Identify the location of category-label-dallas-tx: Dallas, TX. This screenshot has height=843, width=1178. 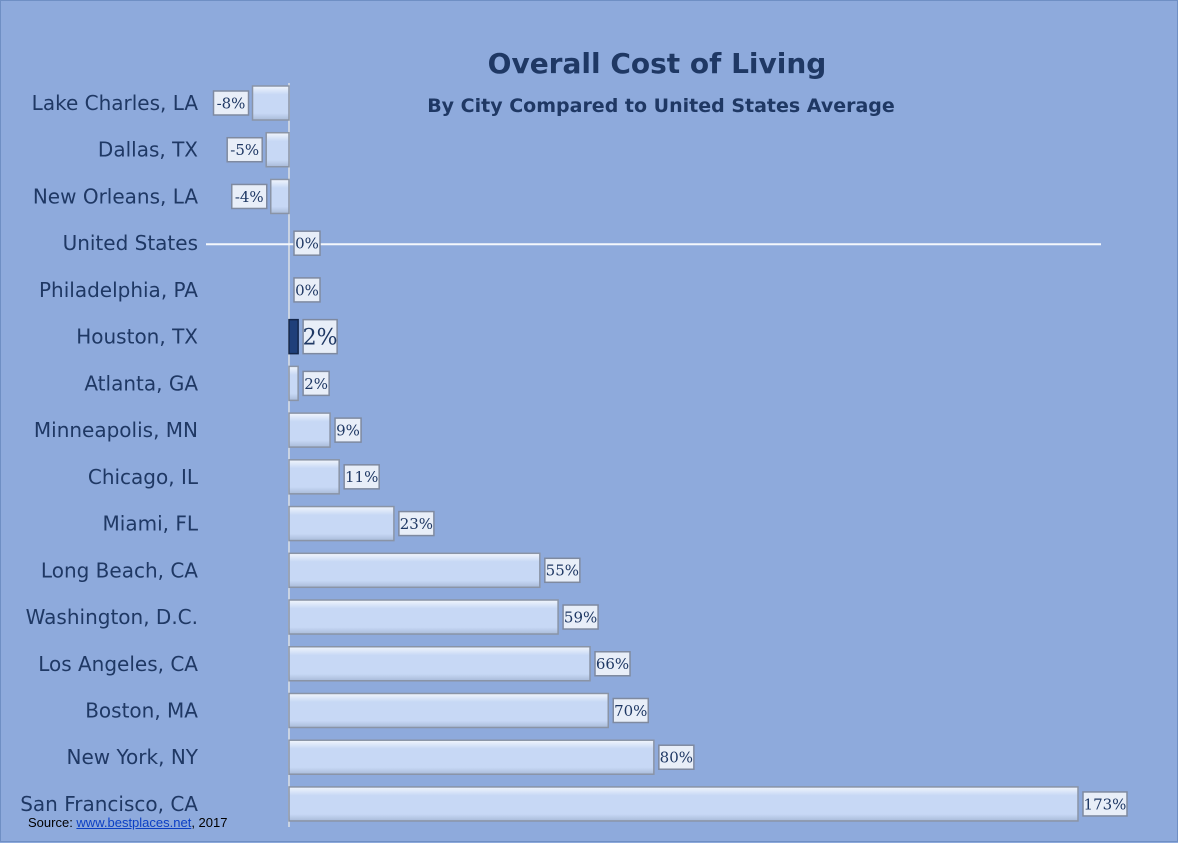
(148, 150).